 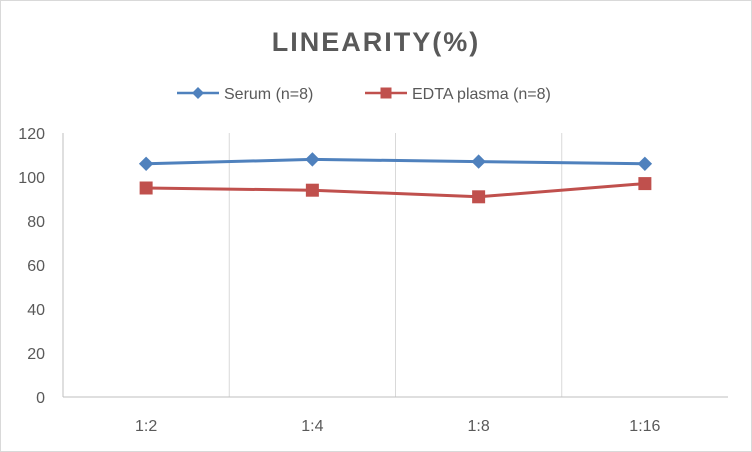 I want to click on series-line-serum, so click(x=395, y=161).